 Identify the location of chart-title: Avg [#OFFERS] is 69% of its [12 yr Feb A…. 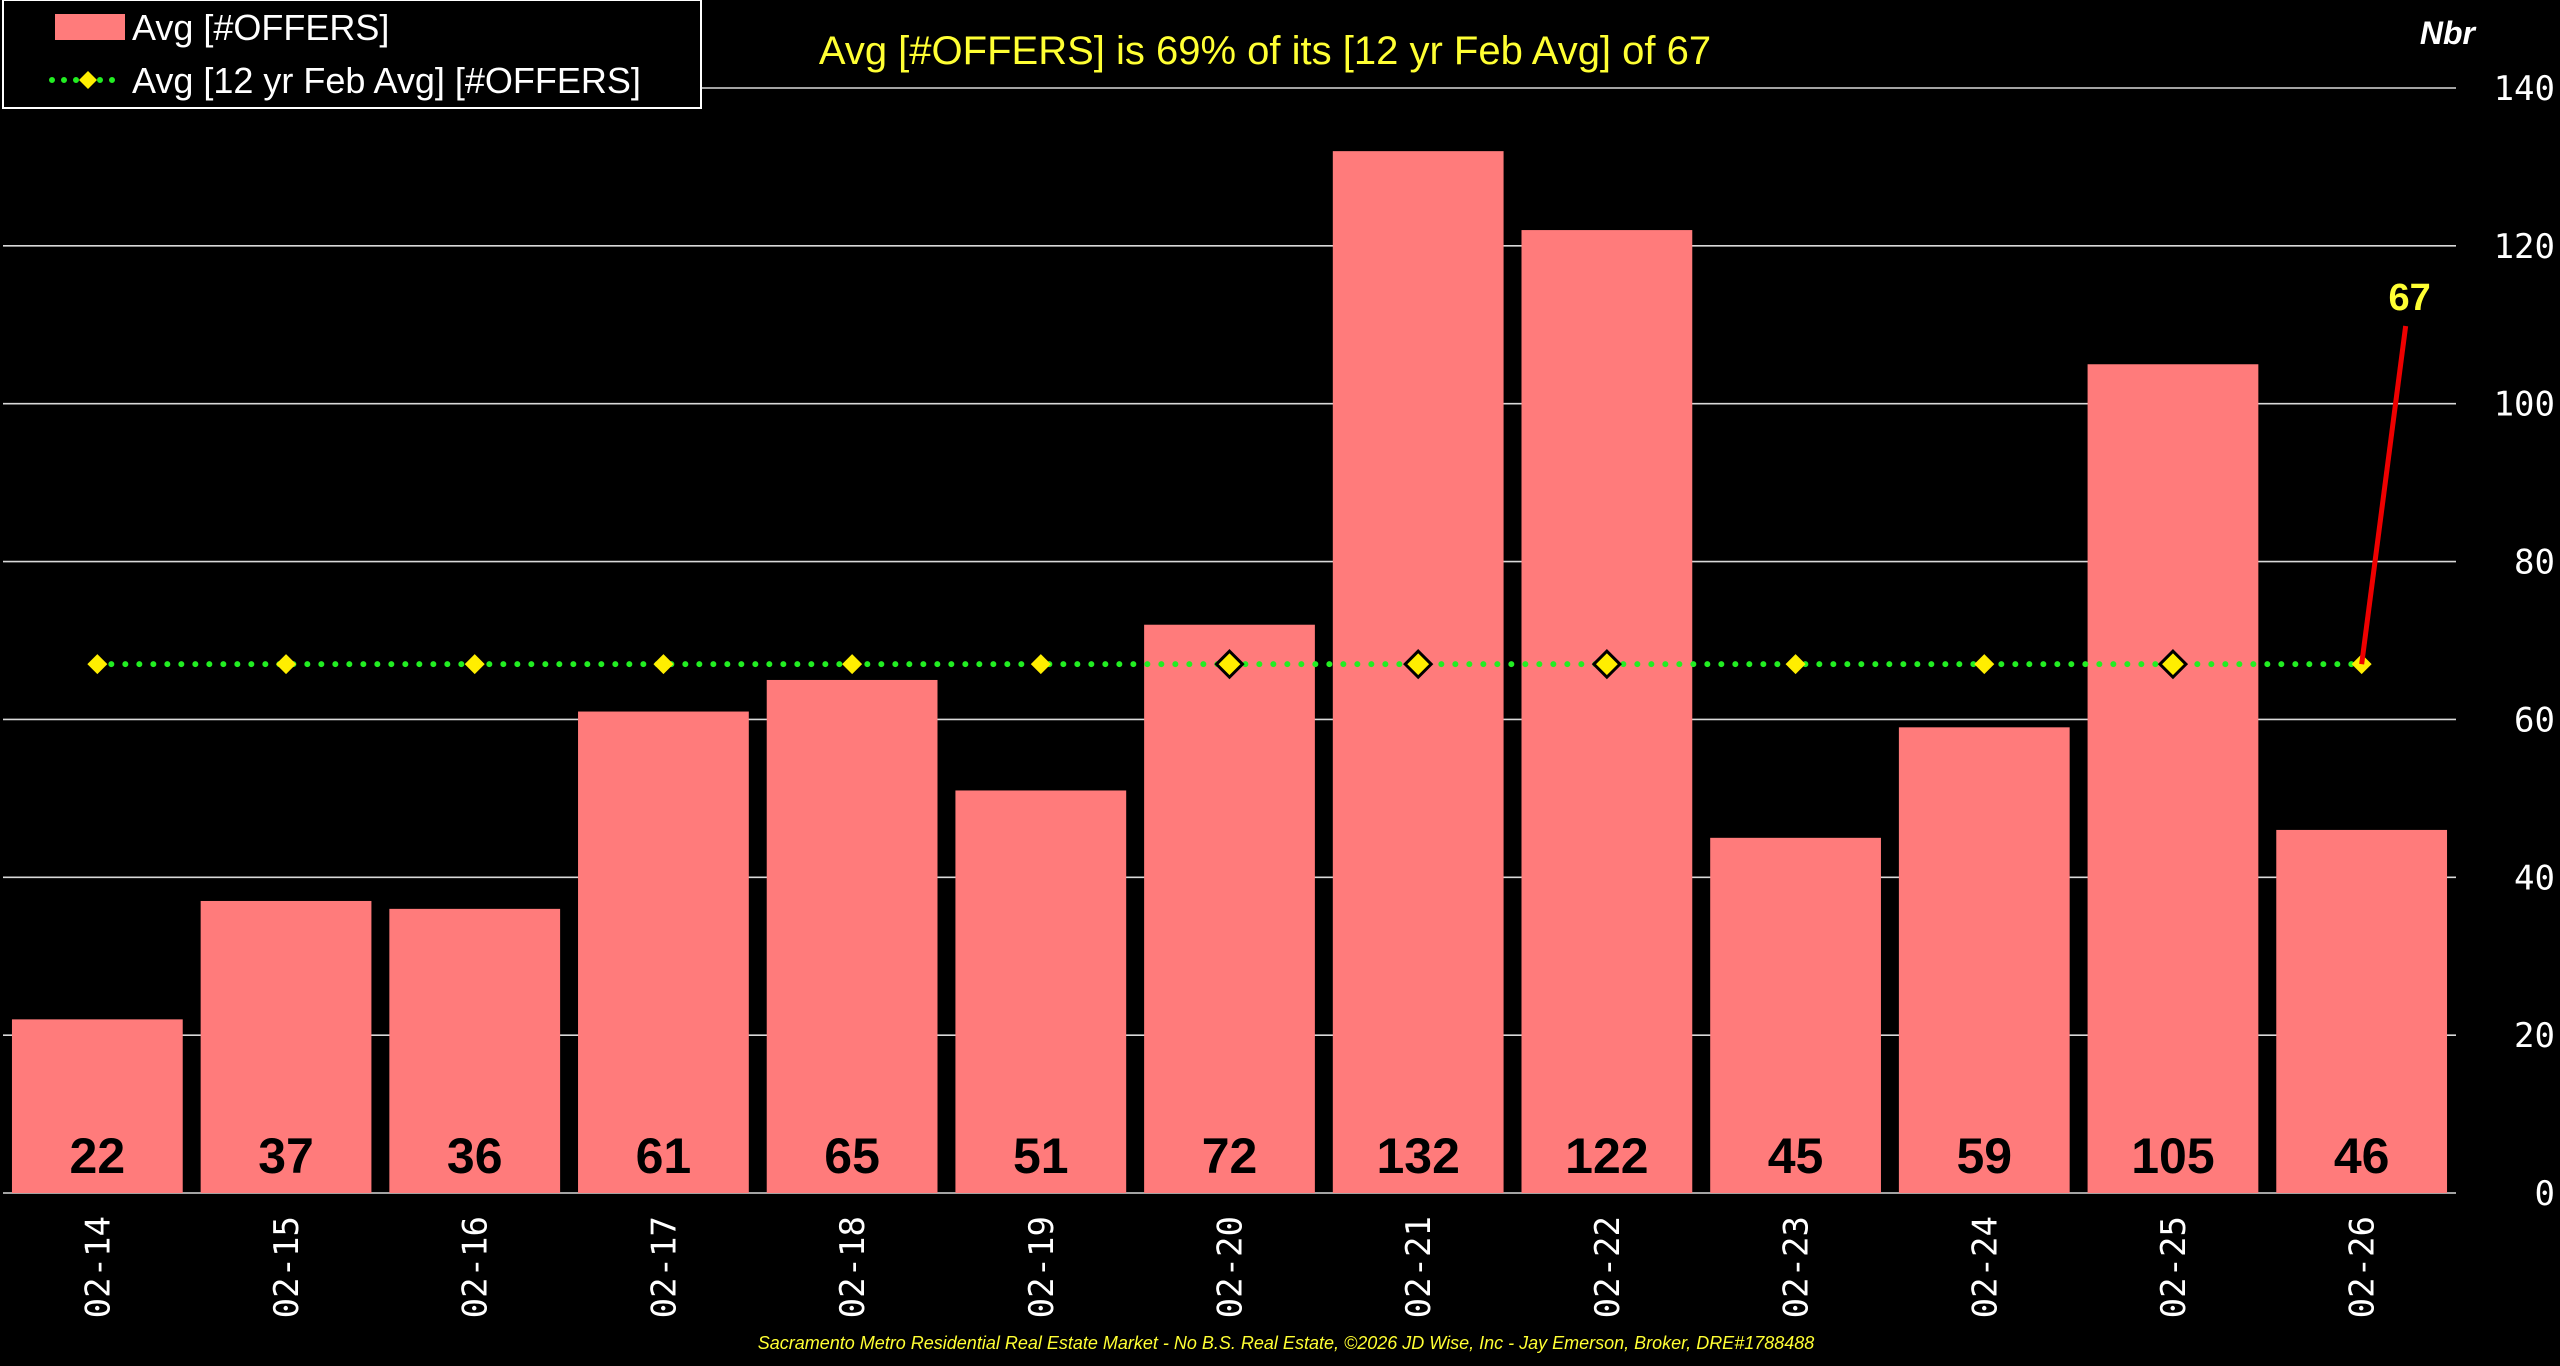
(1265, 51).